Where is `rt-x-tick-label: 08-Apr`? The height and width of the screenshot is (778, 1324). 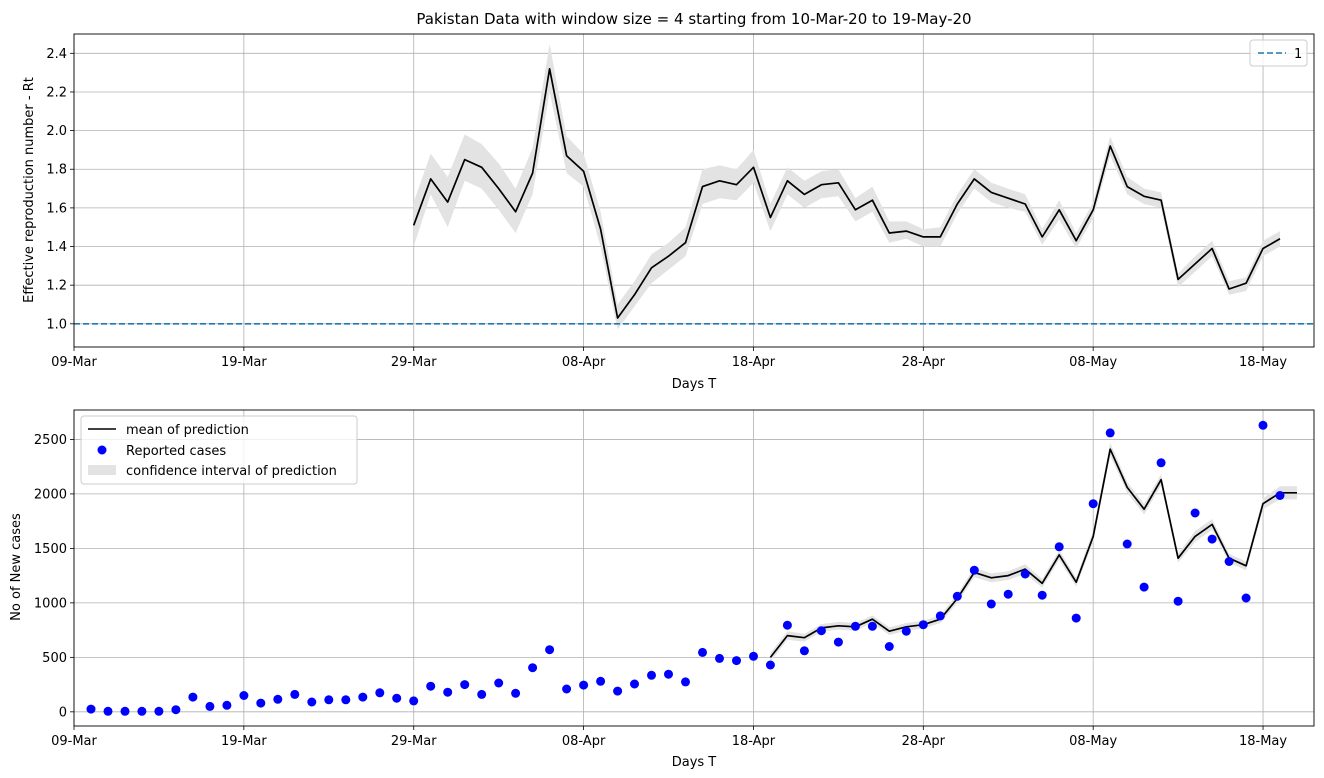
rt-x-tick-label: 08-Apr is located at coordinates (584, 362).